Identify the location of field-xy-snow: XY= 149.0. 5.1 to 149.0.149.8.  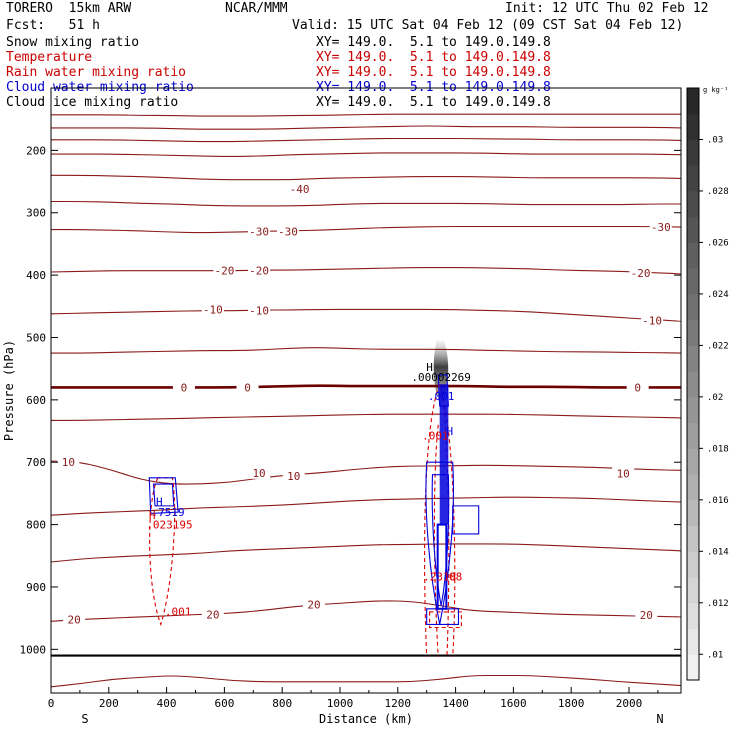
(433, 42).